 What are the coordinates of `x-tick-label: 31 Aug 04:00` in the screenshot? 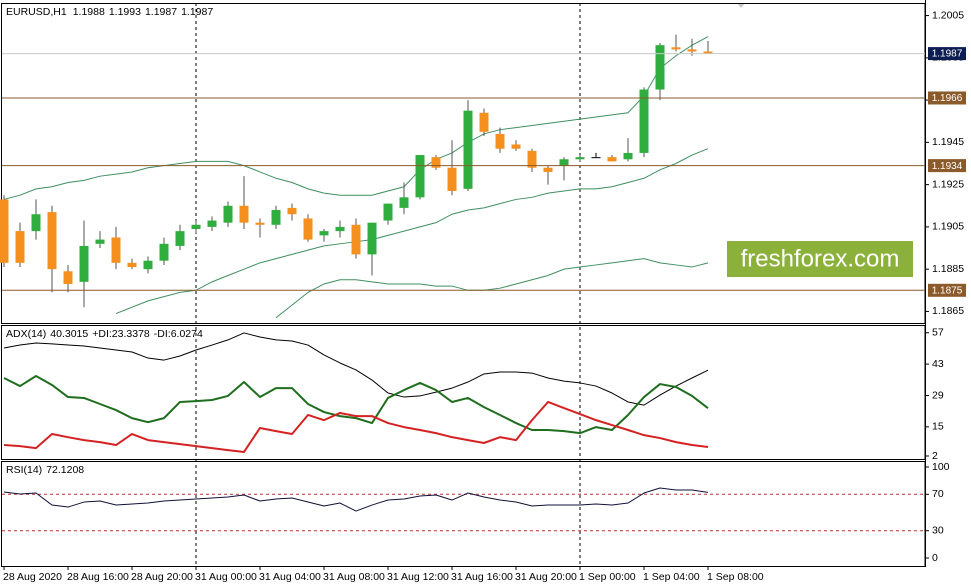 It's located at (290, 577).